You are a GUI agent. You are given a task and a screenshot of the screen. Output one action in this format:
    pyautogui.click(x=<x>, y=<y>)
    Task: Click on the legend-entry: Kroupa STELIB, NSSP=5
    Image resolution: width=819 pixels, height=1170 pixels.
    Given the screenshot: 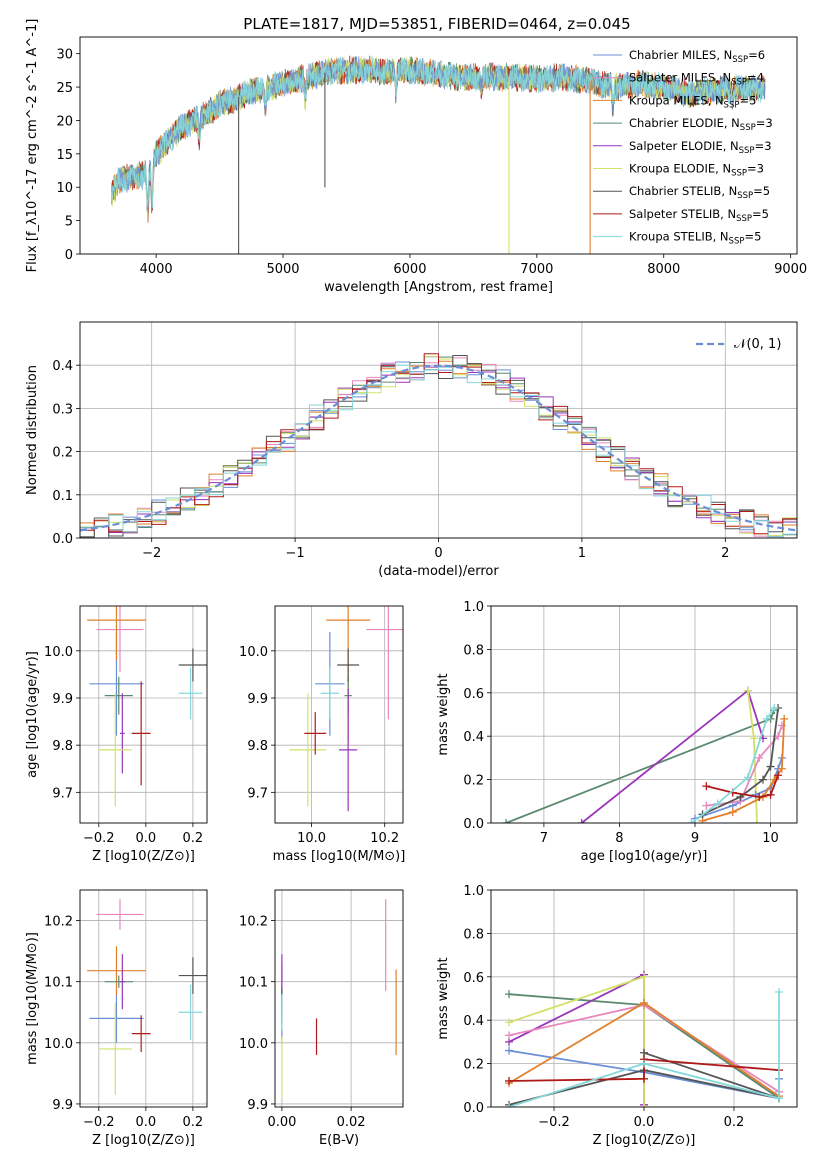 What is the action you would take?
    pyautogui.click(x=695, y=238)
    